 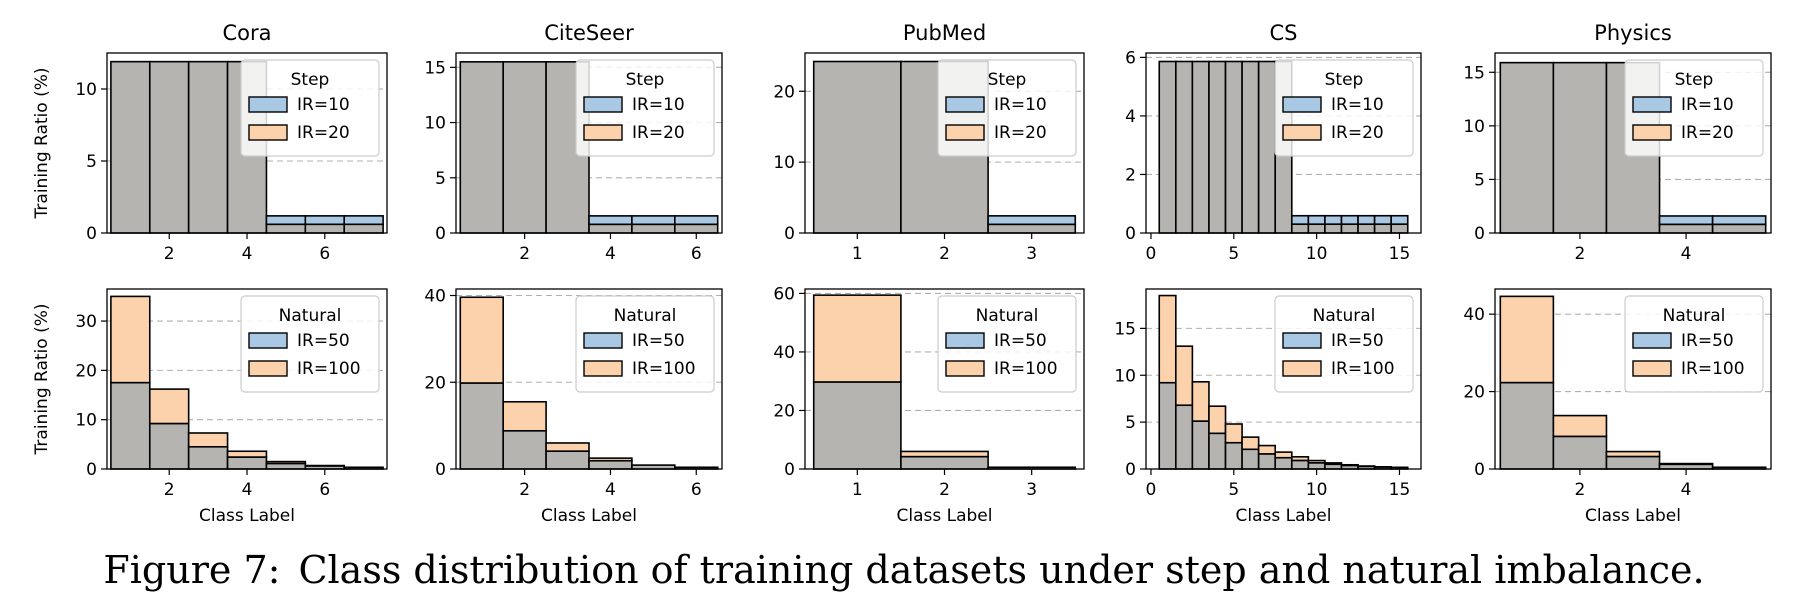 What do you see at coordinates (645, 316) in the screenshot?
I see `legend-title: Natural` at bounding box center [645, 316].